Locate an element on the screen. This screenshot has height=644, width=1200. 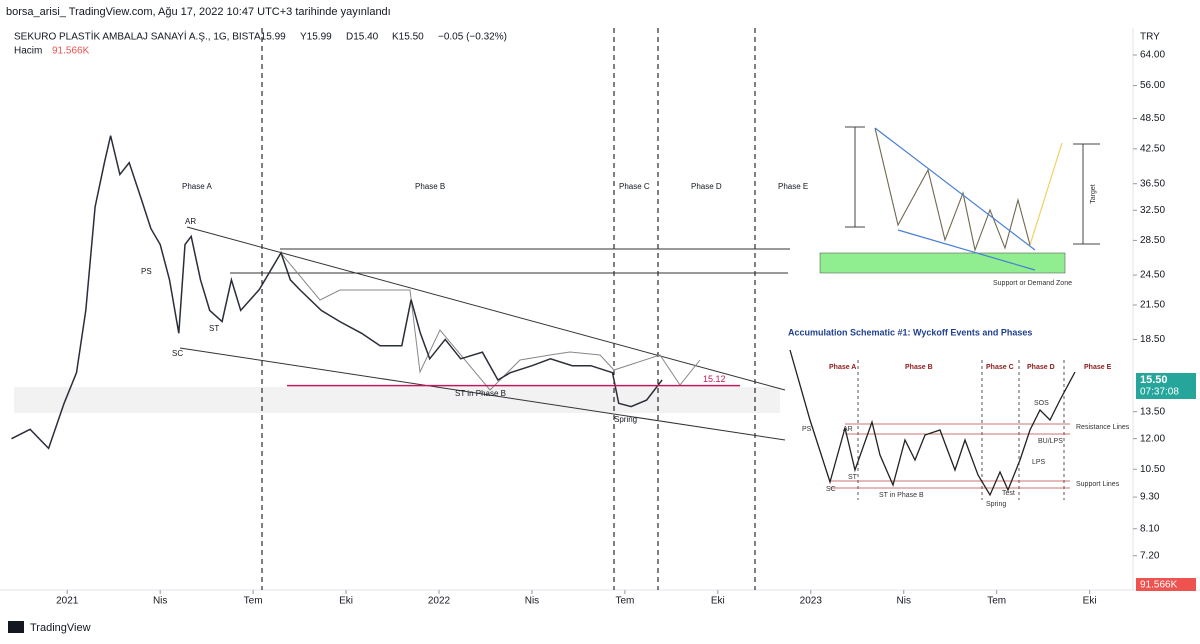
y-tick-label: 7.20 is located at coordinates (1150, 555).